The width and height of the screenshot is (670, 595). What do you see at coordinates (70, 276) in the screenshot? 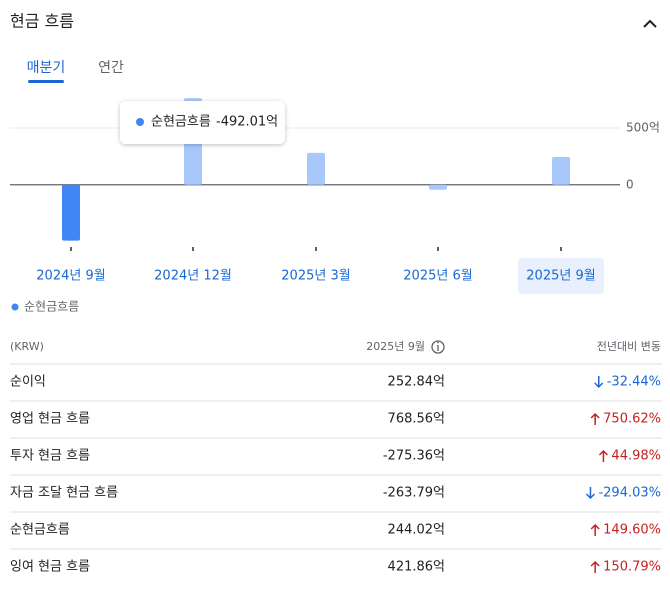
I see `x-tick-label: 2024년 9월` at bounding box center [70, 276].